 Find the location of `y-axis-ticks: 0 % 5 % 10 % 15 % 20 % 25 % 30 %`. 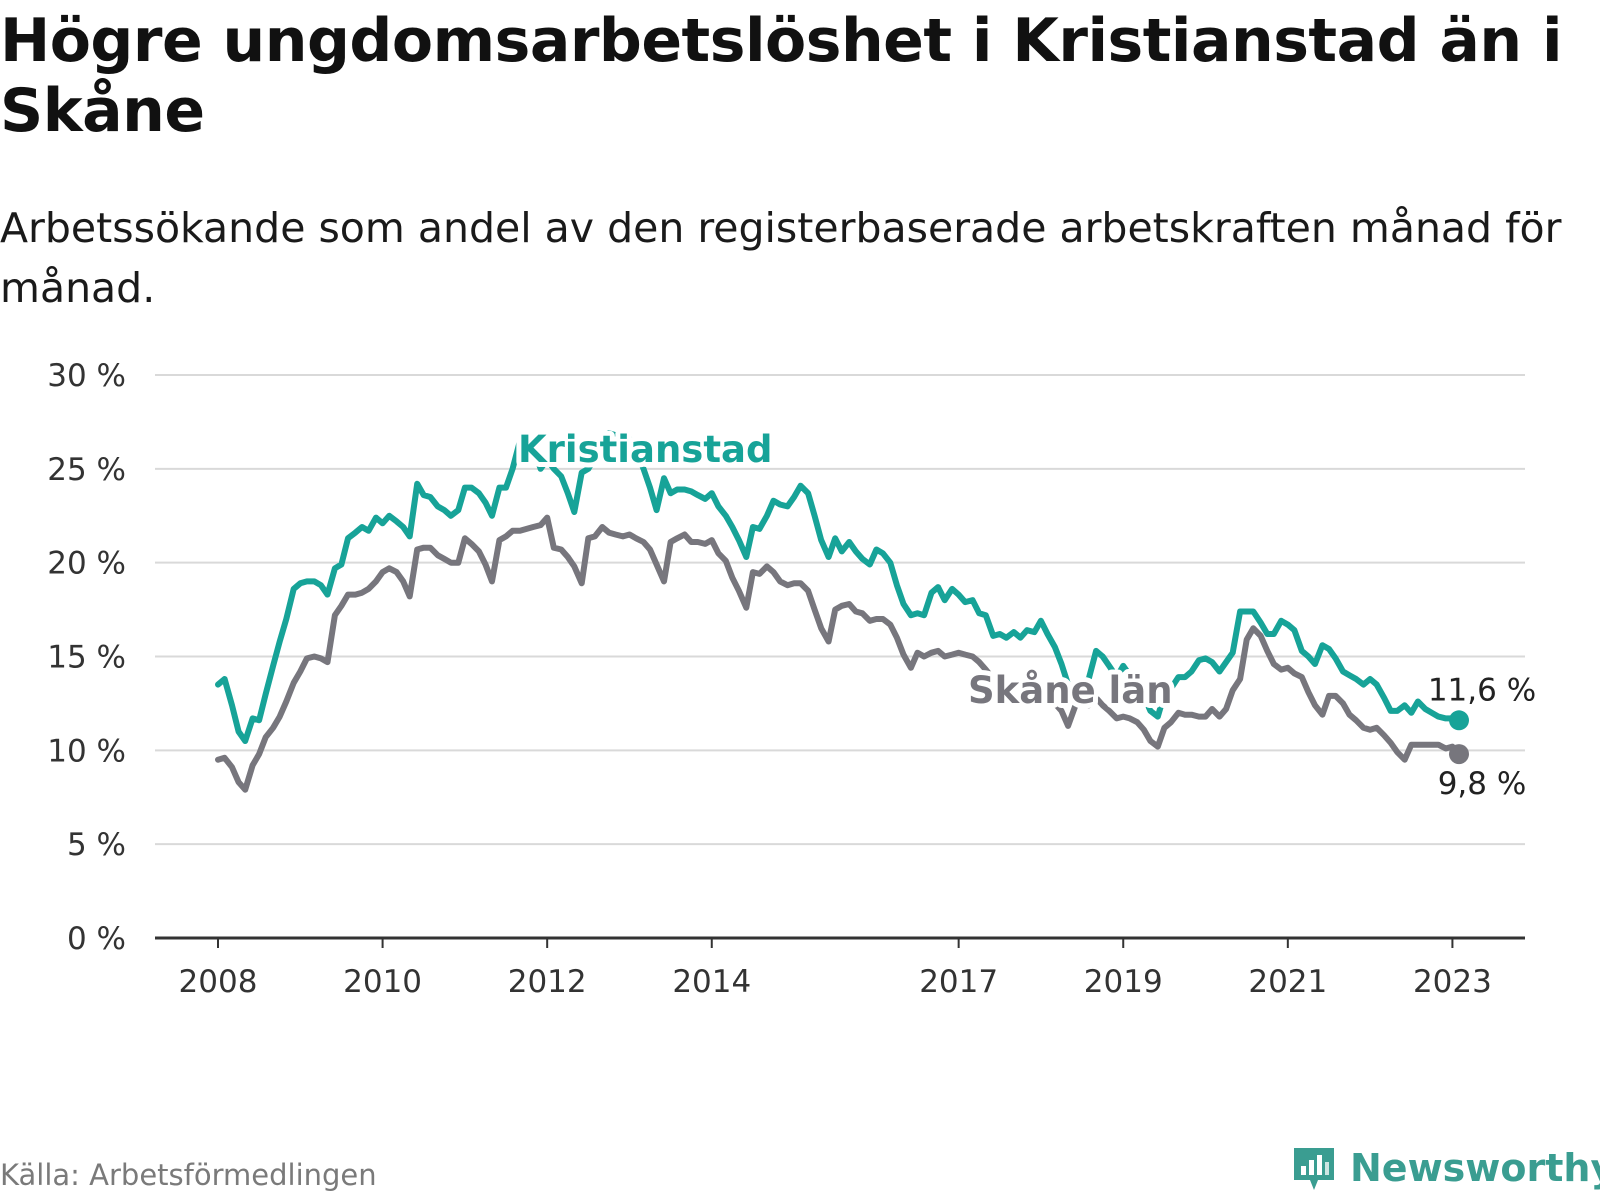

y-axis-ticks: 0 % 5 % 10 % 15 % 20 % 25 % 30 % is located at coordinates (86, 657).